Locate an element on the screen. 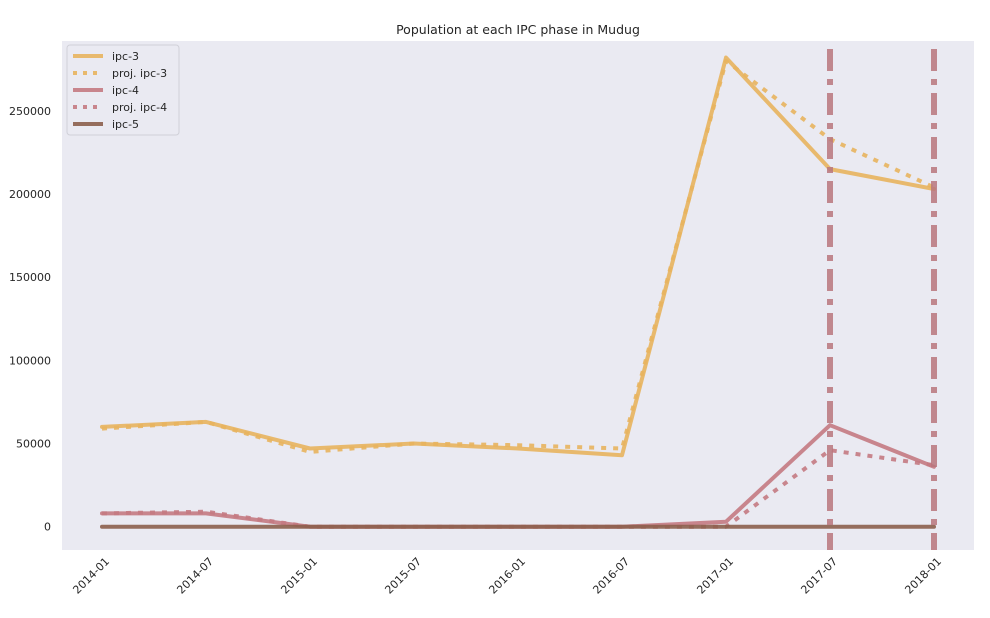  y-axis-ticks: 0 50000 100000 150000 200000 250000 is located at coordinates (30, 319).